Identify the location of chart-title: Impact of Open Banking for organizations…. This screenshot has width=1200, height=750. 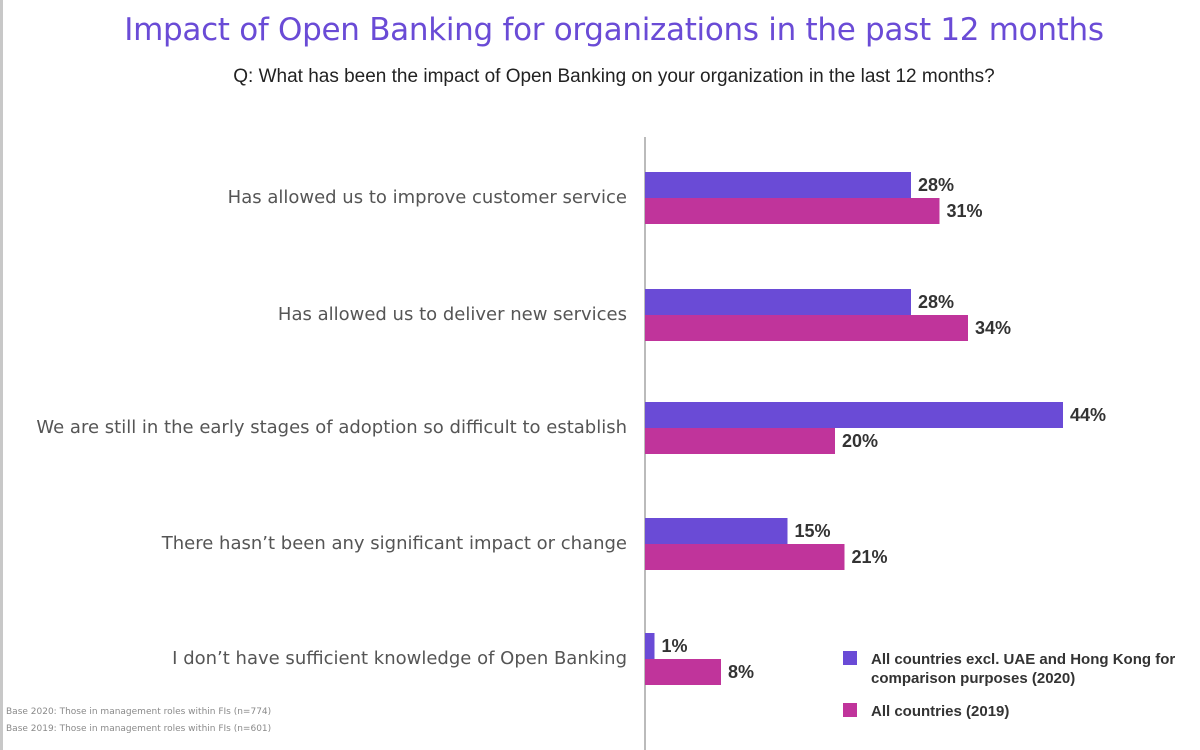
(614, 30).